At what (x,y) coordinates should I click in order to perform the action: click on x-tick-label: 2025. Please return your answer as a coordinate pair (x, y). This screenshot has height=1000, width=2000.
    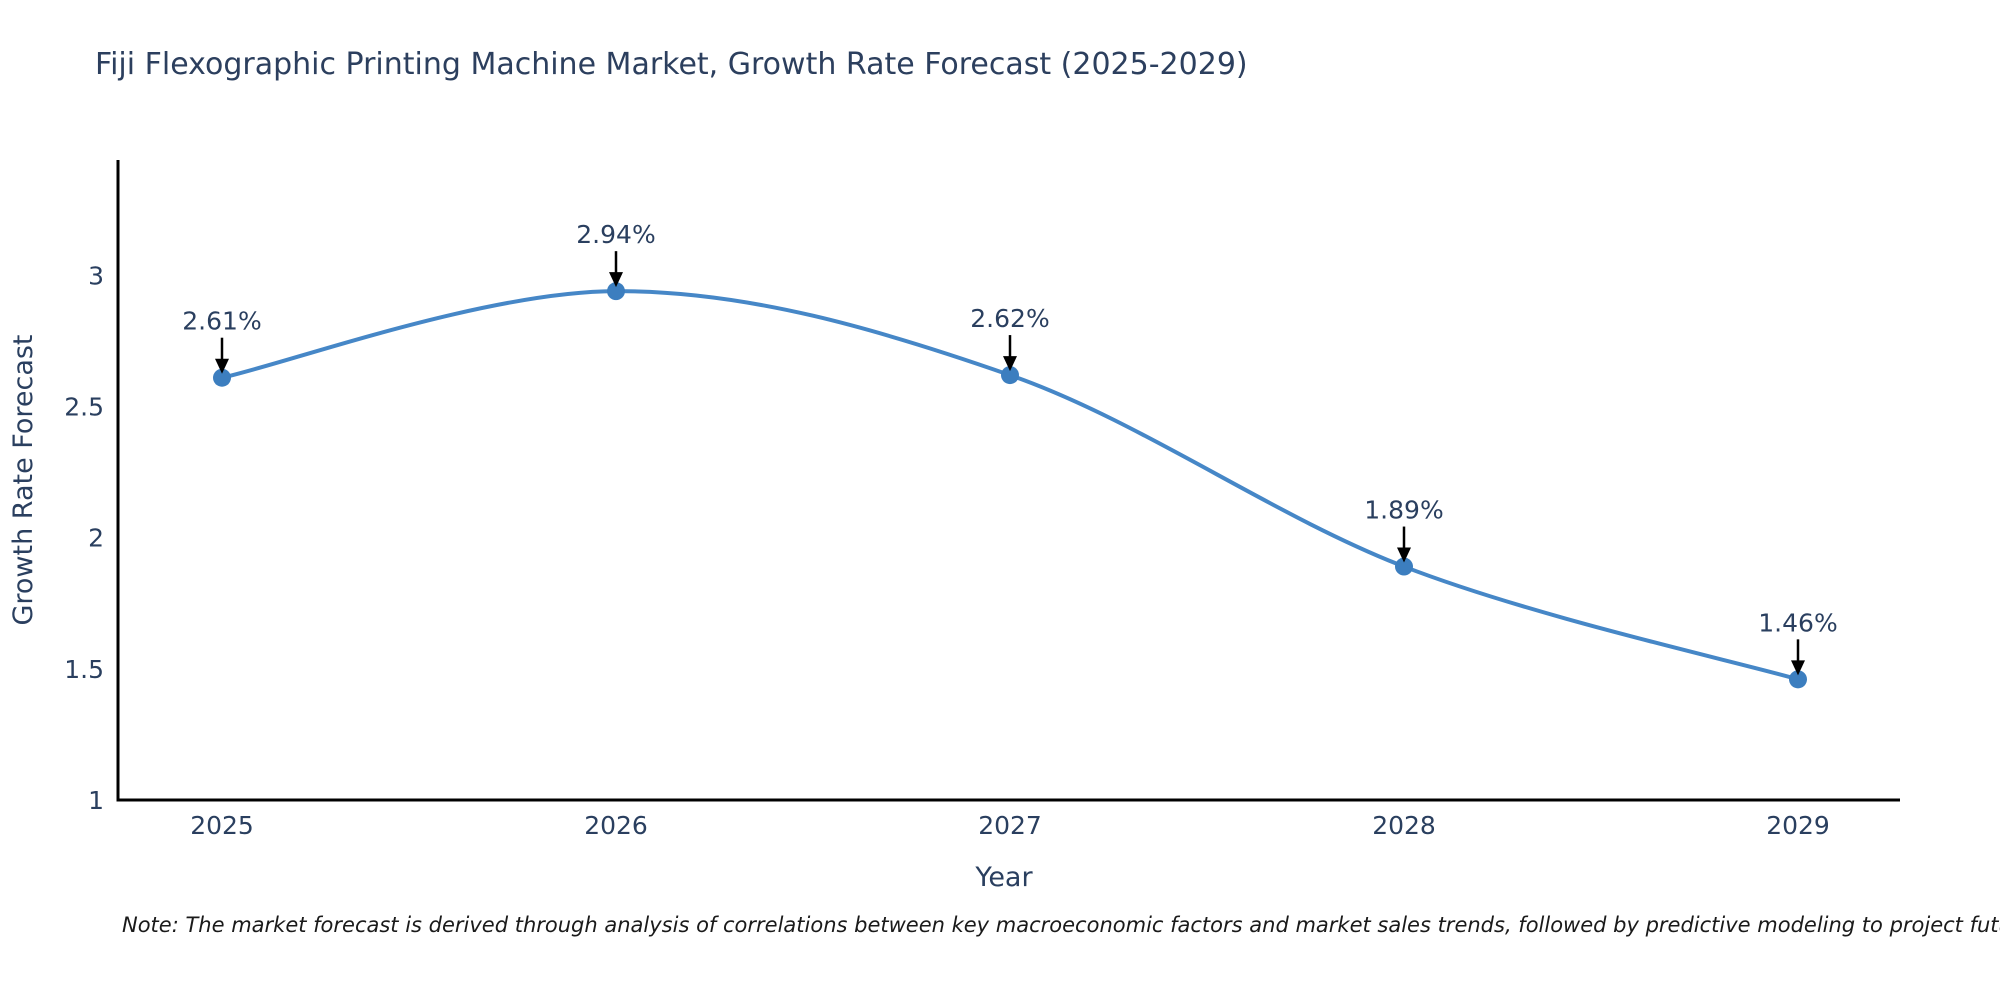
    Looking at the image, I should click on (222, 825).